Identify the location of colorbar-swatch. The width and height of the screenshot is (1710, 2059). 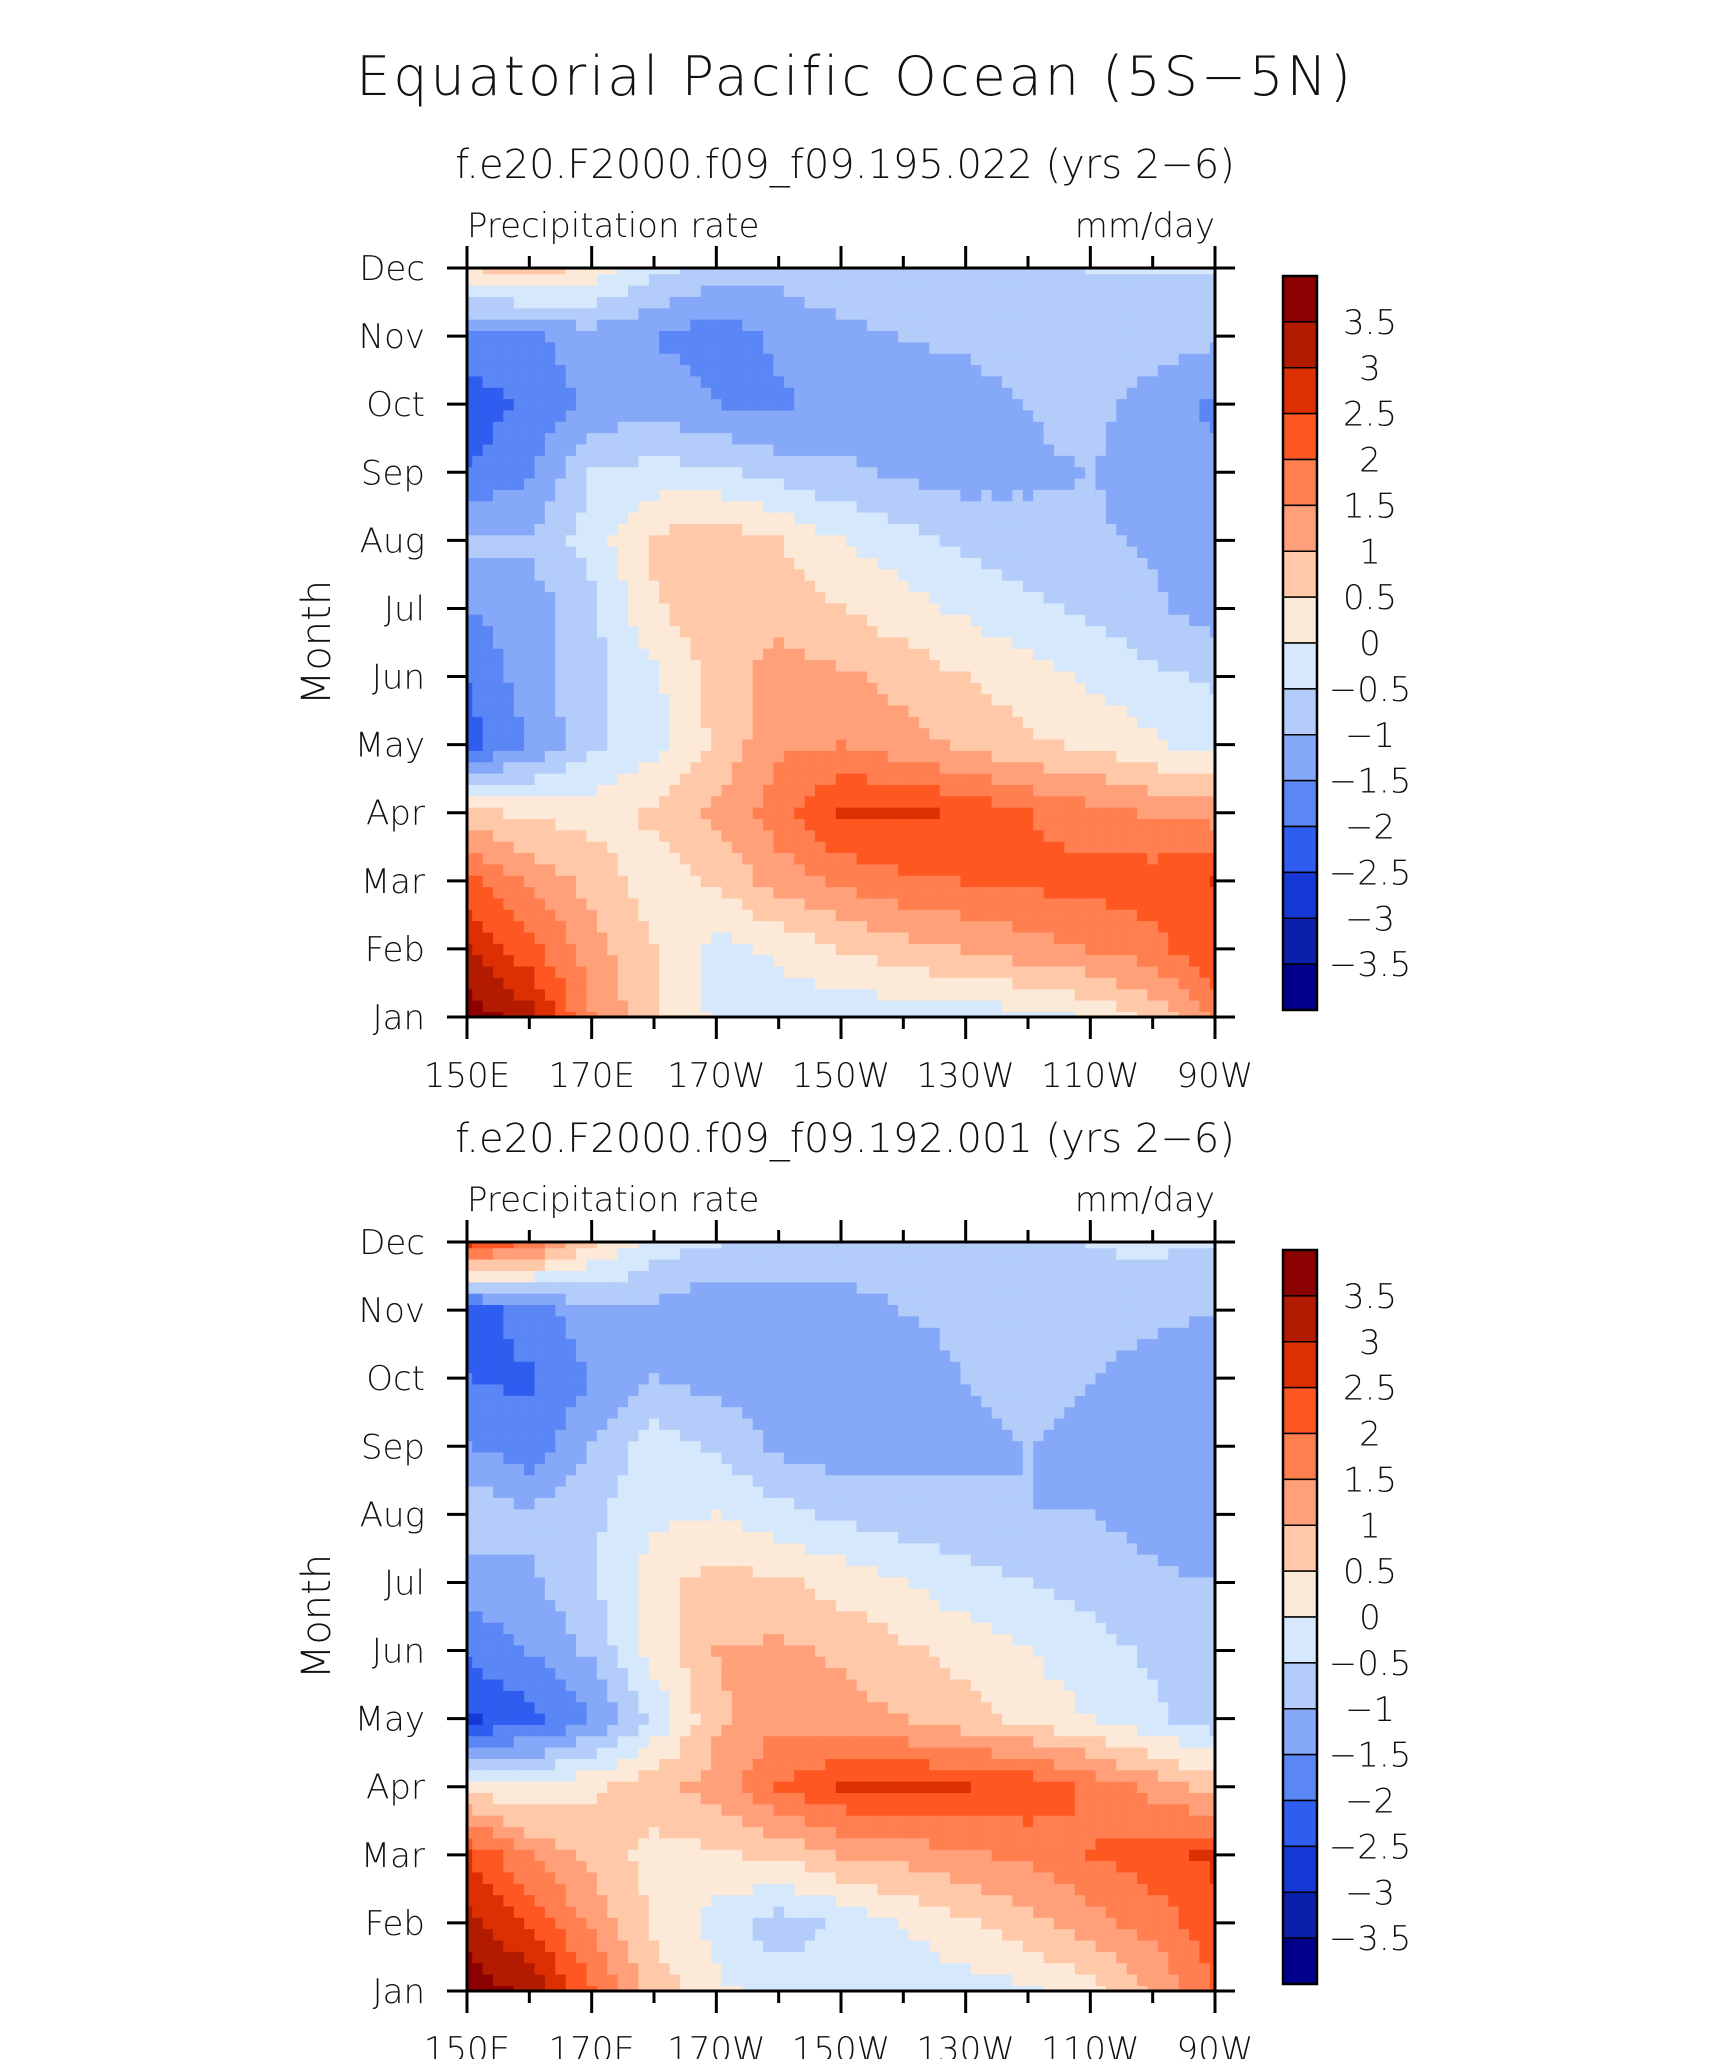
(1300, 391).